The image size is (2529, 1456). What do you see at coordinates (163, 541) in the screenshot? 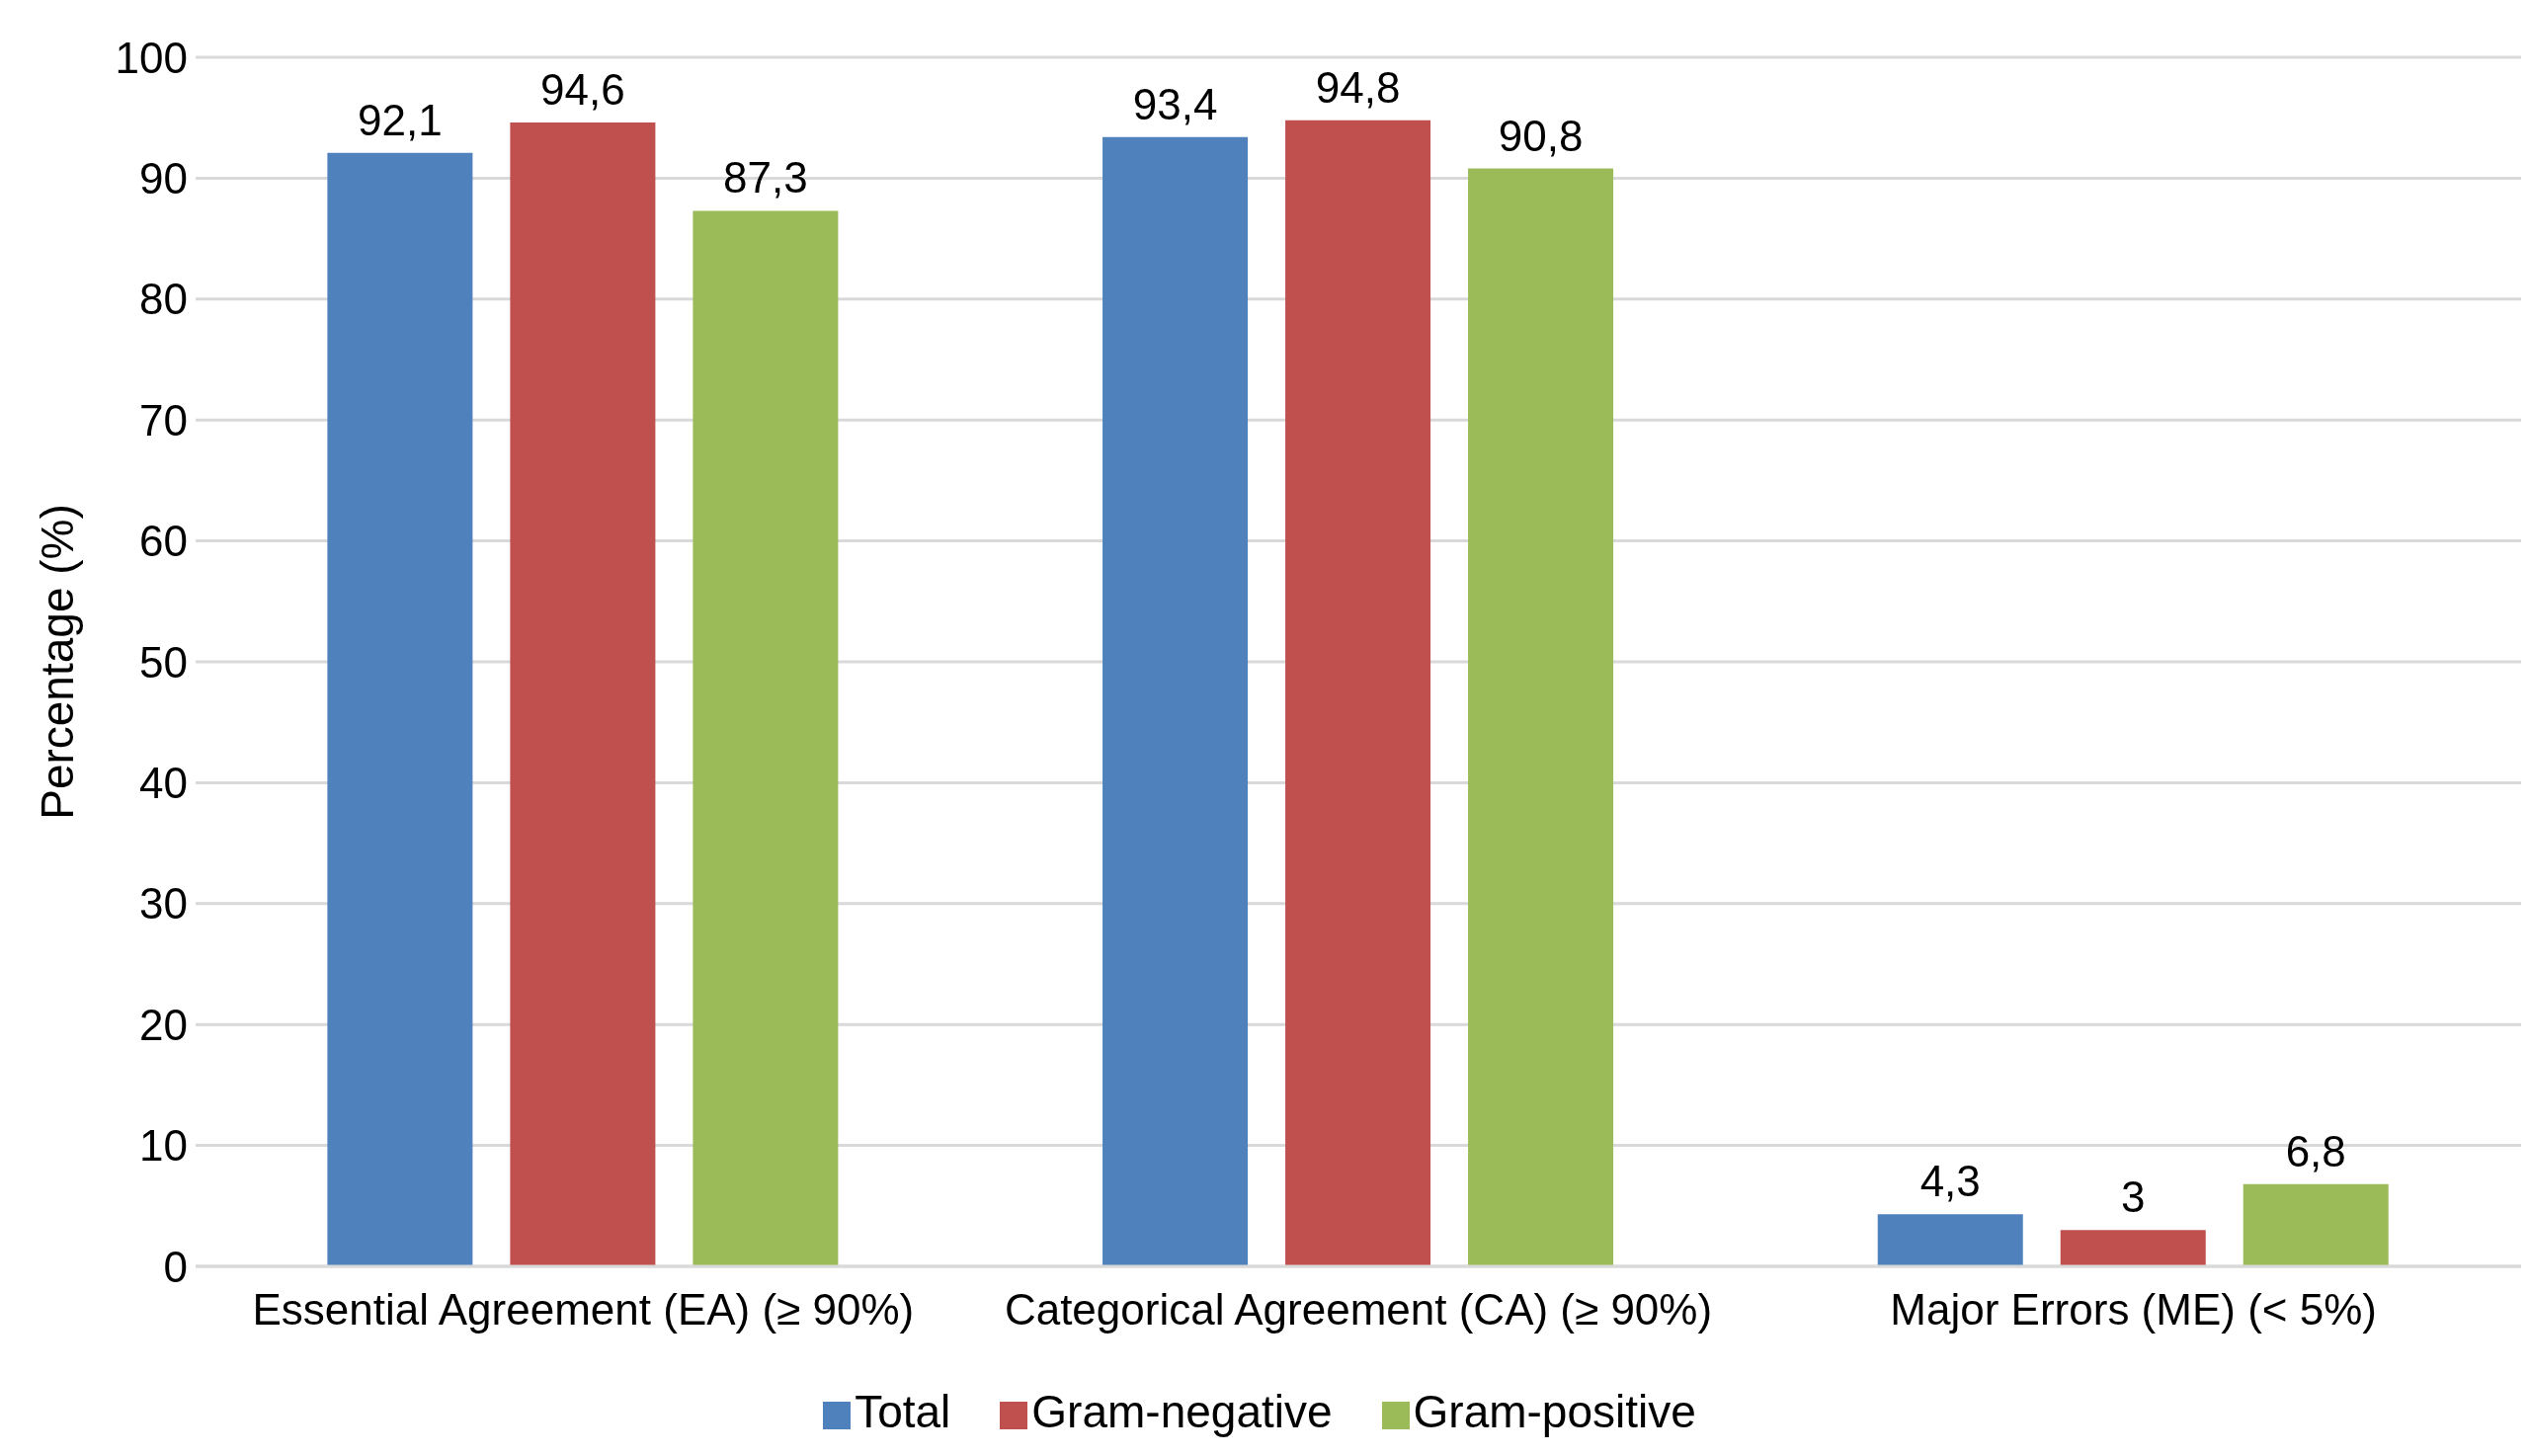
I see `y-tick-label: 60` at bounding box center [163, 541].